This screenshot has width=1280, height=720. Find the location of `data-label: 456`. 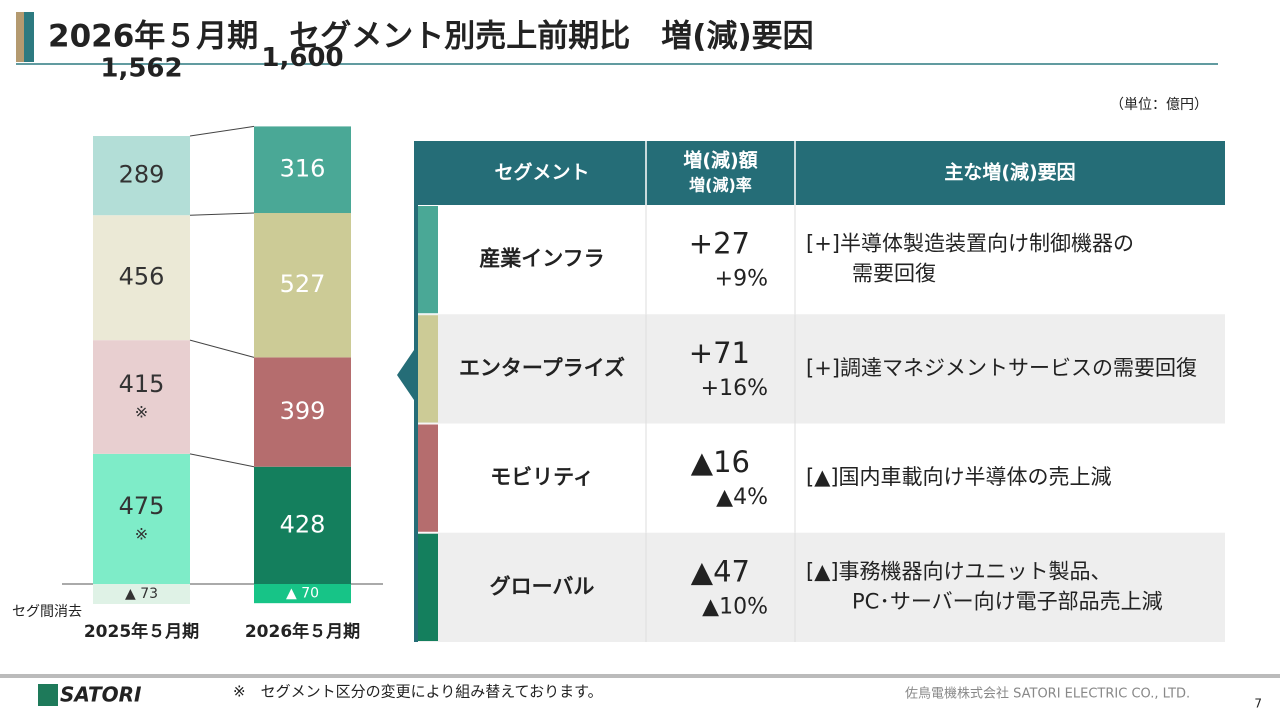

data-label: 456 is located at coordinates (142, 277).